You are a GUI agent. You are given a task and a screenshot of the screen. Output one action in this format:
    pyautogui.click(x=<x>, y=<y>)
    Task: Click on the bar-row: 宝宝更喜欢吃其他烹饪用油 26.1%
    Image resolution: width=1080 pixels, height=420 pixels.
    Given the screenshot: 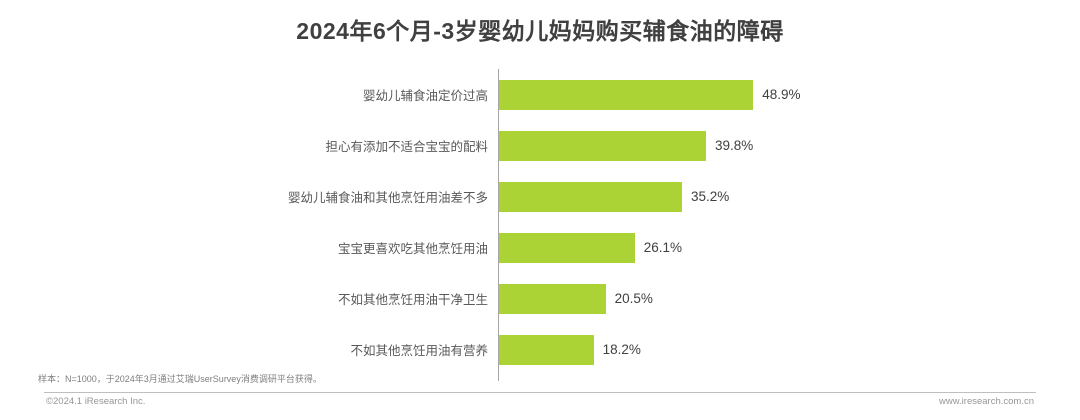 What is the action you would take?
    pyautogui.click(x=540, y=247)
    